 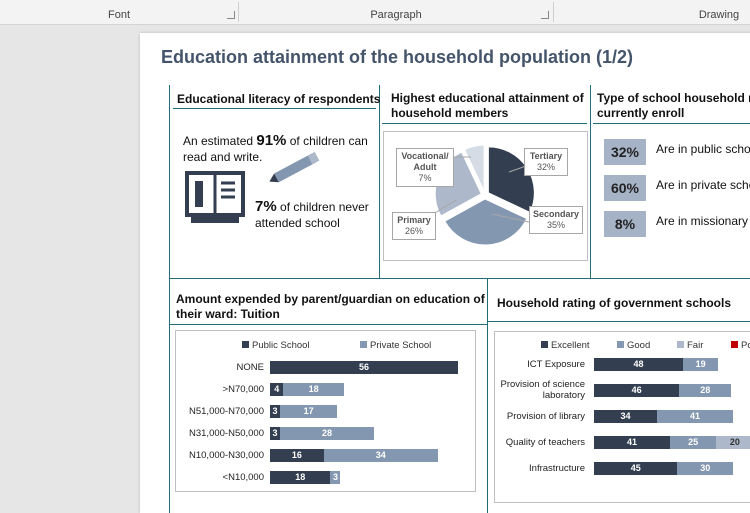 I want to click on ribbon-group-font: Font, so click(x=118, y=15).